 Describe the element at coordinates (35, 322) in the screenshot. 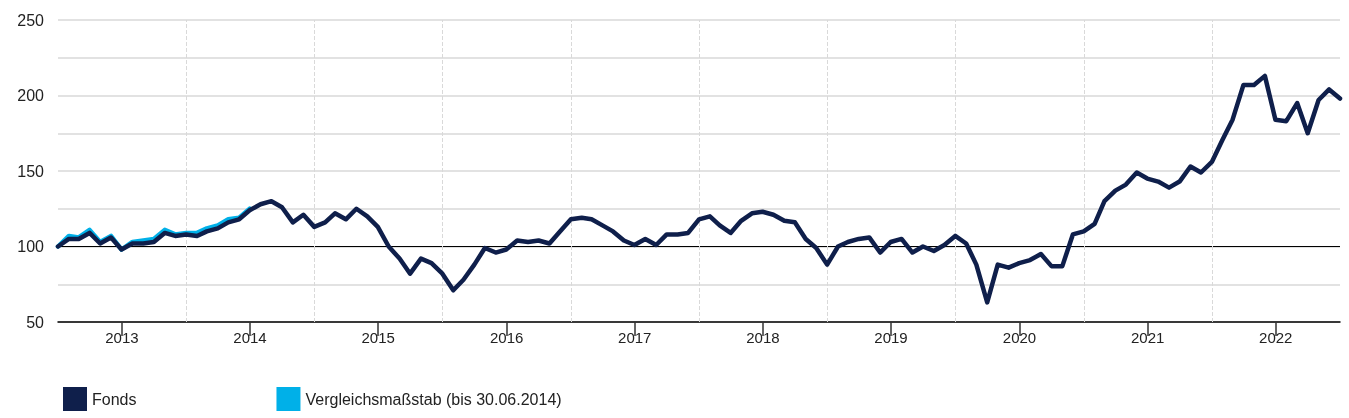

I see `y-tick-label: 50` at that location.